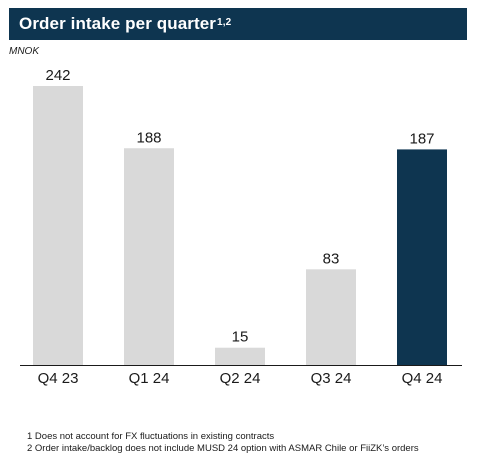 The image size is (477, 463). Describe the element at coordinates (240, 337) in the screenshot. I see `data-label-q2-24: 15` at that location.